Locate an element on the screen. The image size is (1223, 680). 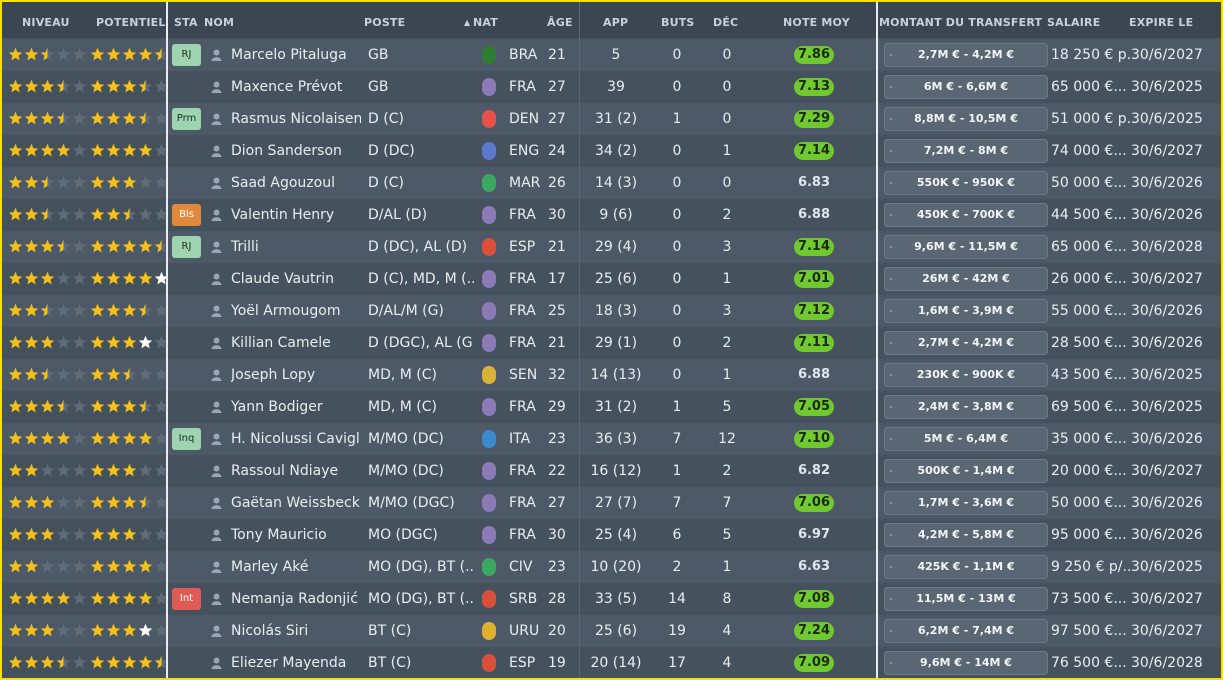
player-nationality: ENG is located at coordinates (524, 151).